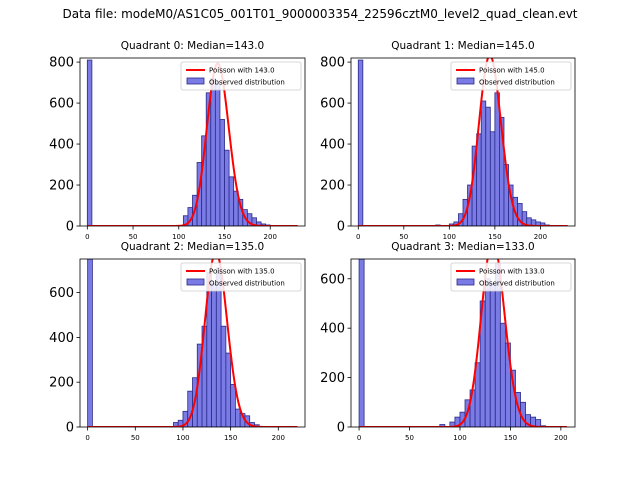 The width and height of the screenshot is (640, 480). What do you see at coordinates (463, 142) in the screenshot?
I see `quadrant-1-axes-frame` at bounding box center [463, 142].